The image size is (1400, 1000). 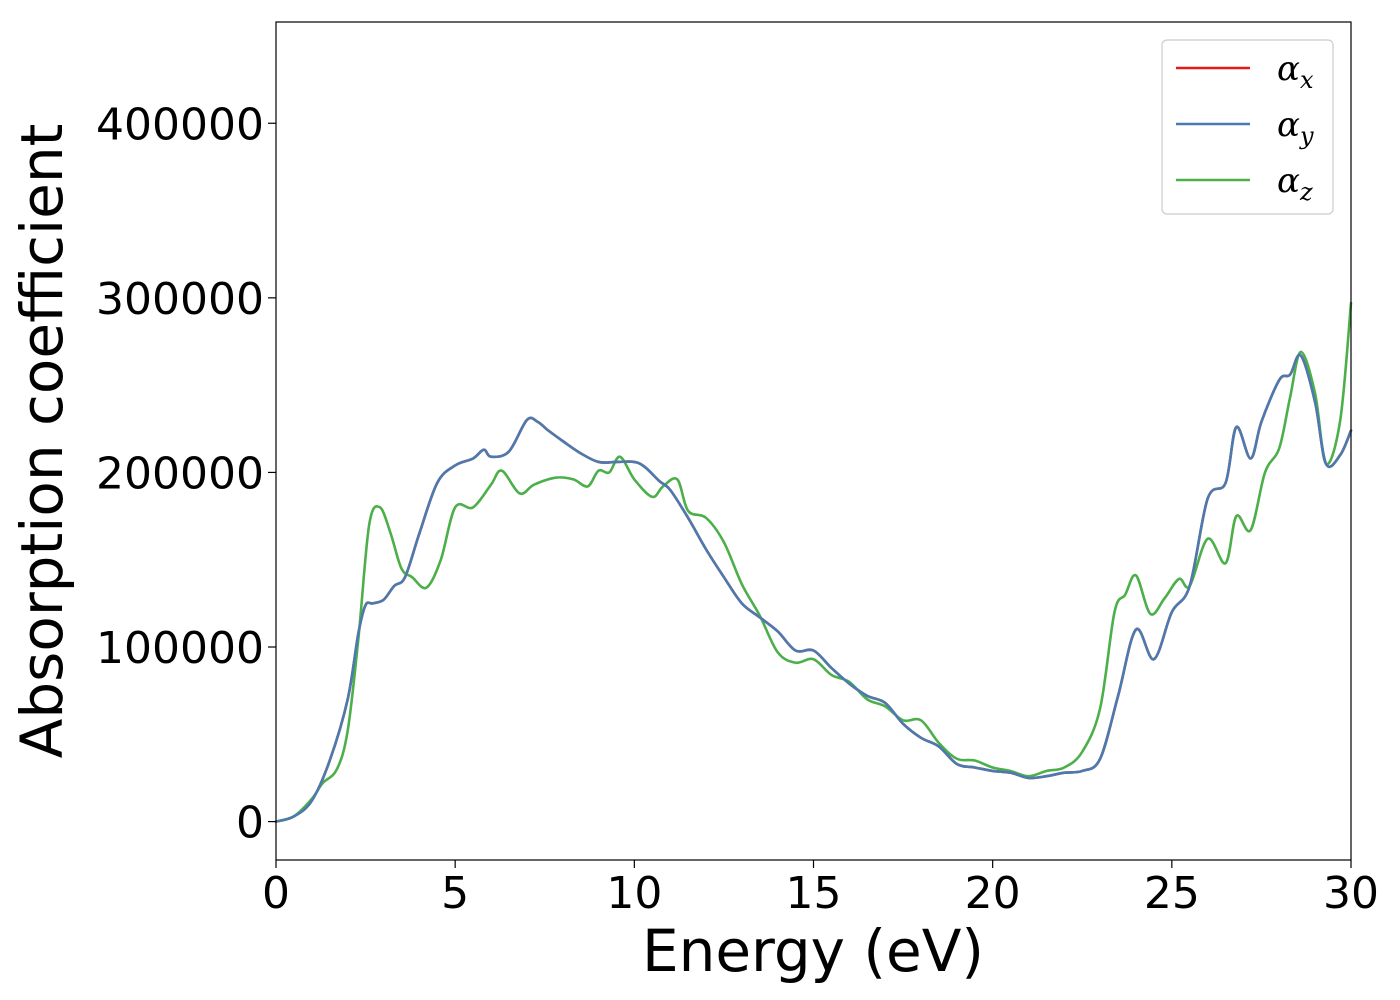 I want to click on legend-box, so click(x=1247, y=127).